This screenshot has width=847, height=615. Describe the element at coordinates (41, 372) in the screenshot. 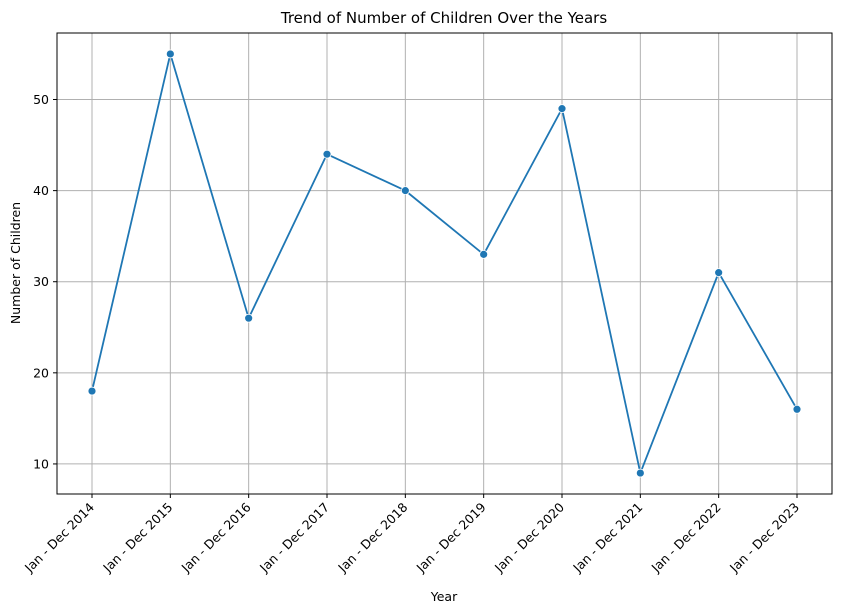

I see `y-tick-label: 20` at that location.